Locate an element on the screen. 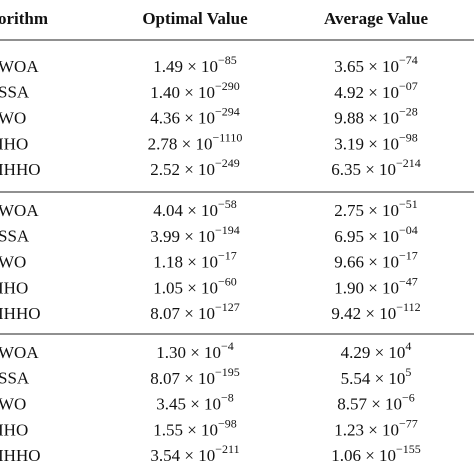  header-cell: Average Value is located at coordinates (376, 18).